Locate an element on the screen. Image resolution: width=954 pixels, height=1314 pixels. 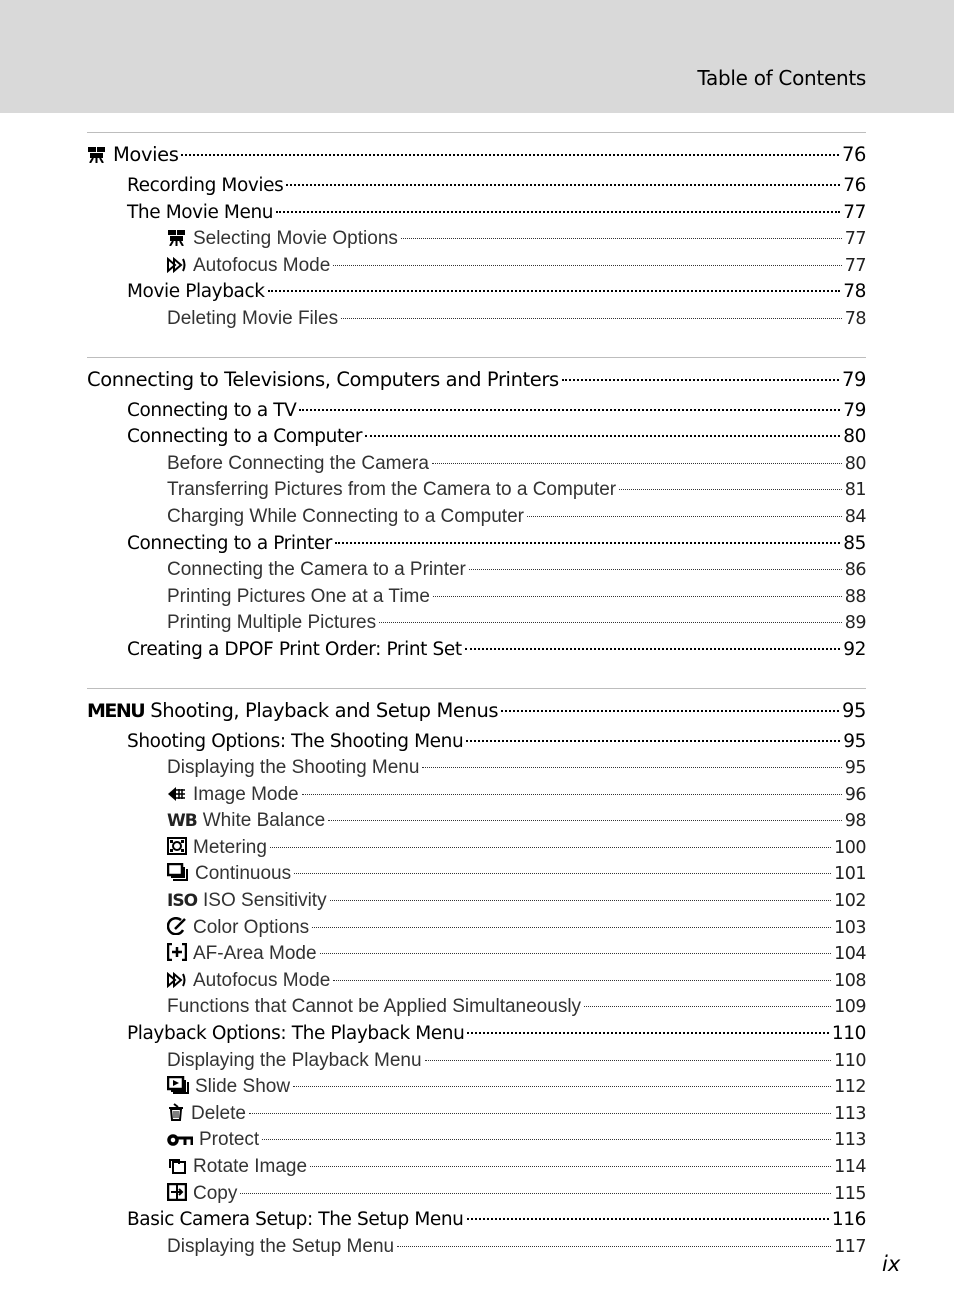
toc-entry: Basic Camera Setup: The Setup Menu 116 is located at coordinates (476, 1220).